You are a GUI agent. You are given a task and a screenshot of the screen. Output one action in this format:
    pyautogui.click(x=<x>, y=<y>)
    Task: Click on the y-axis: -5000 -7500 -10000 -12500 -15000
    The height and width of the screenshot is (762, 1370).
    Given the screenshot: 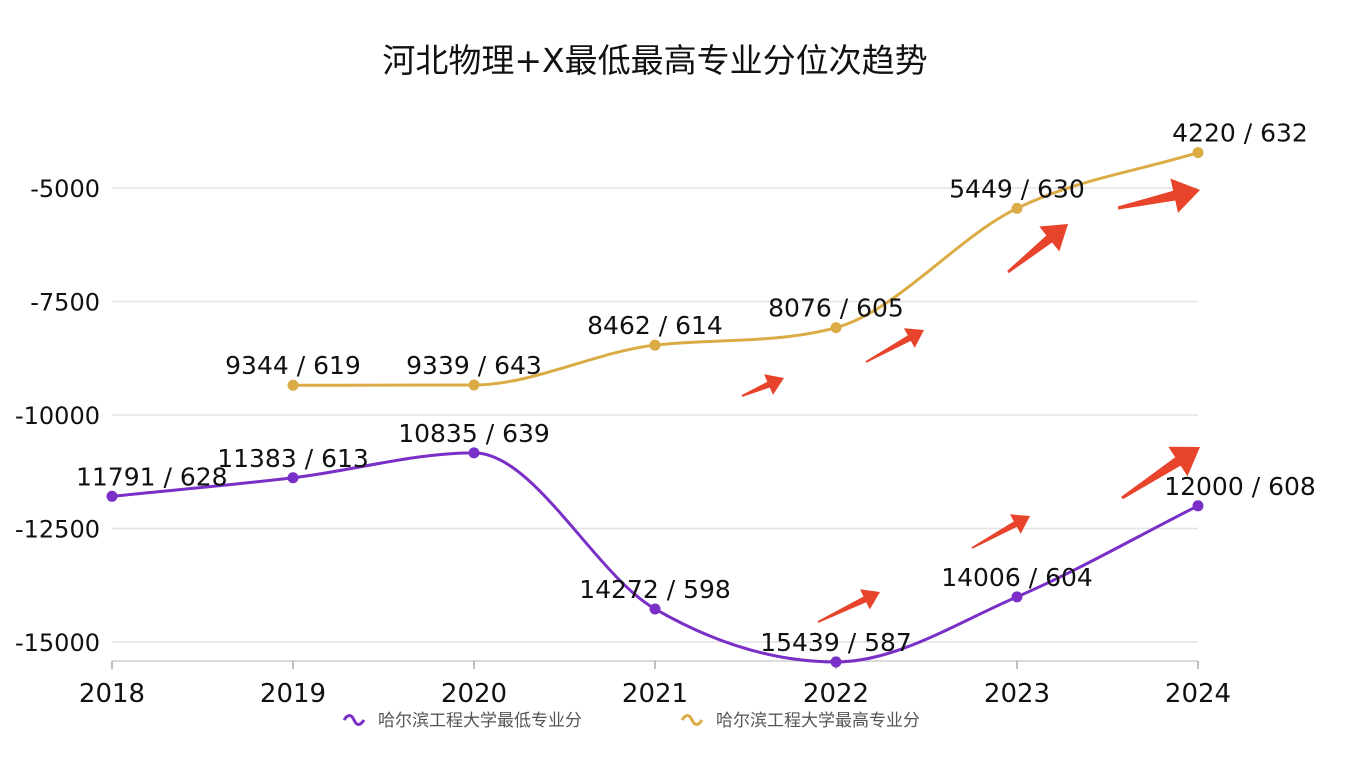 What is the action you would take?
    pyautogui.click(x=57, y=416)
    